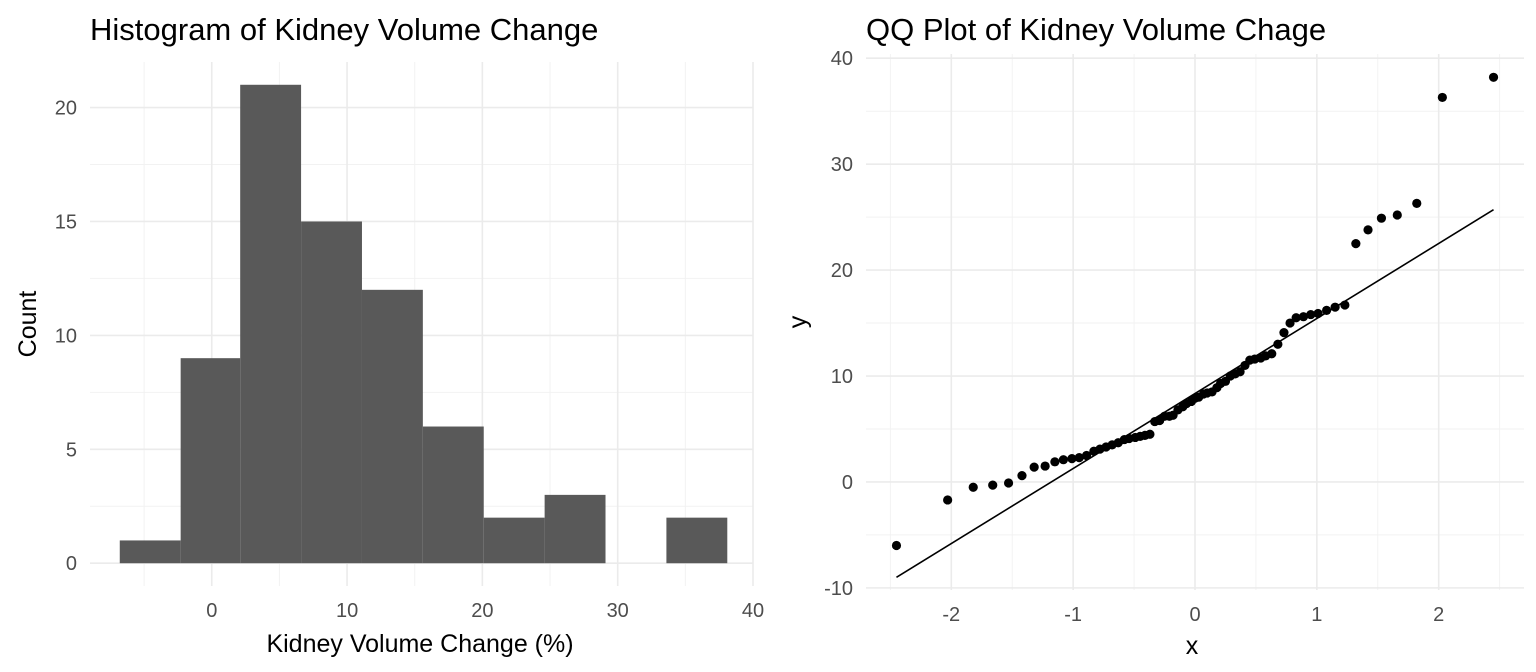 This screenshot has height=672, width=1536. I want to click on qq-plot-x-tick-labels: -2 -1 0 1 2, so click(1193, 615).